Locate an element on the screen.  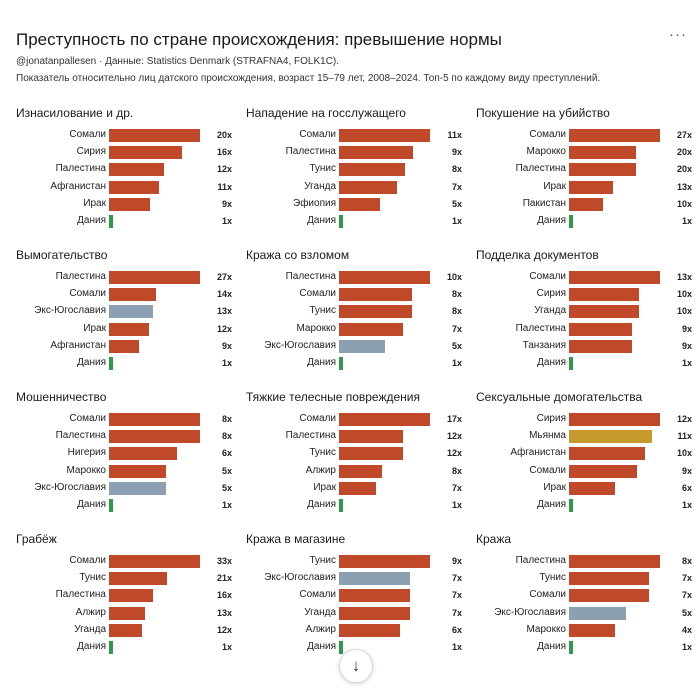
bar-row: Сомали 11x is located at coordinates (356, 136).